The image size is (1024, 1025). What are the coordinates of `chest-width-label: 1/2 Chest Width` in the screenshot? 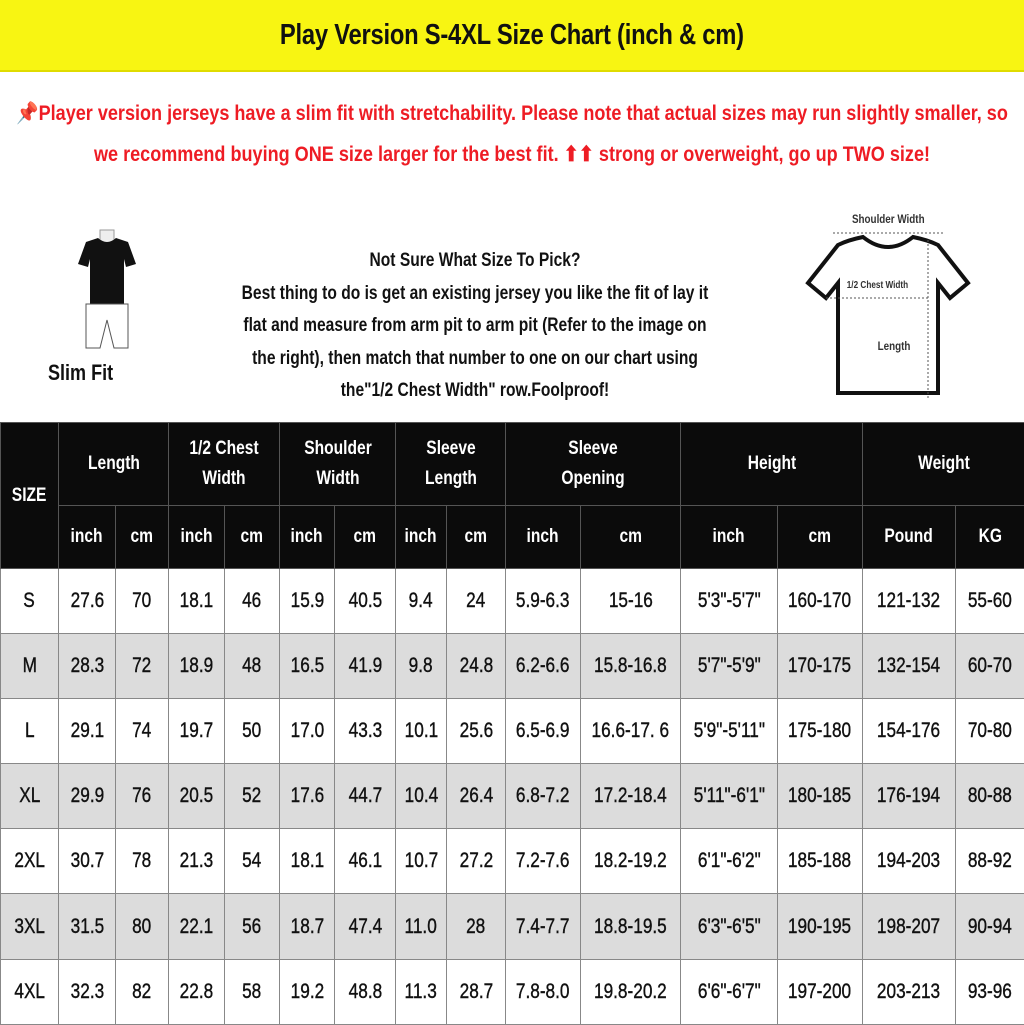 It's located at (877, 285).